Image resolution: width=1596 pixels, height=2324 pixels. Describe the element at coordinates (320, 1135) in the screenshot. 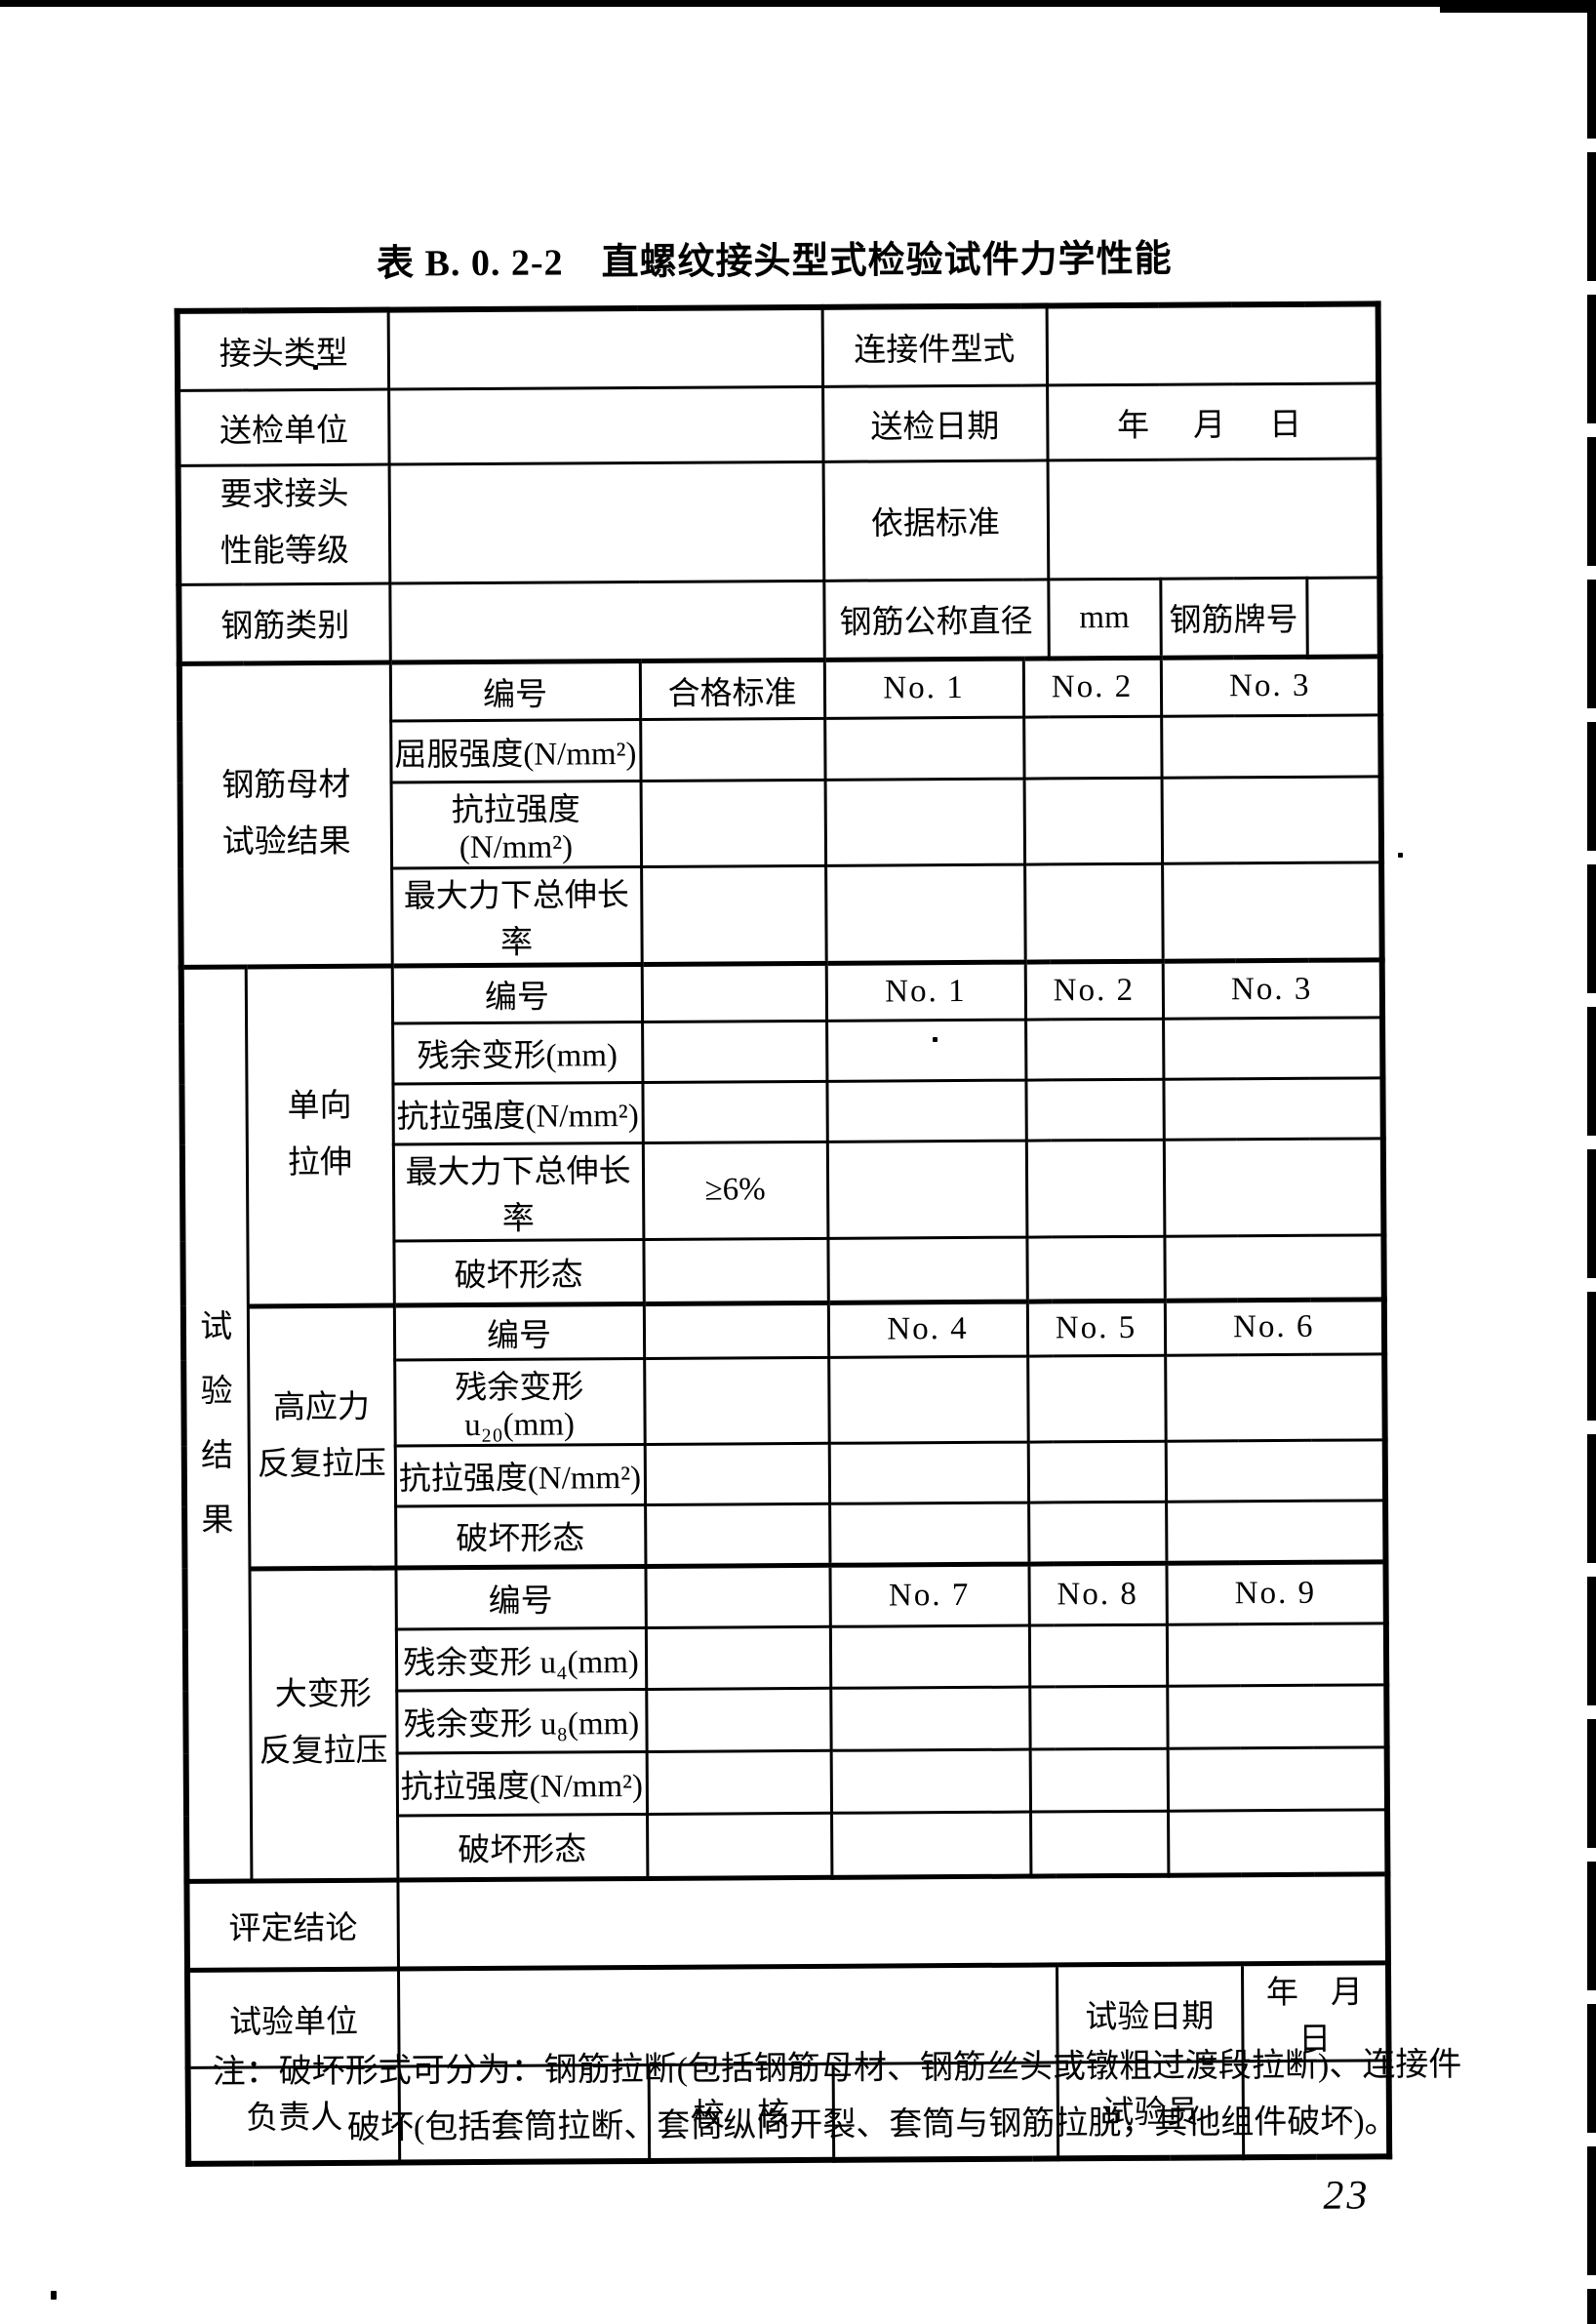

I see `uniaxial-tension-label: 单向 拉伸` at that location.